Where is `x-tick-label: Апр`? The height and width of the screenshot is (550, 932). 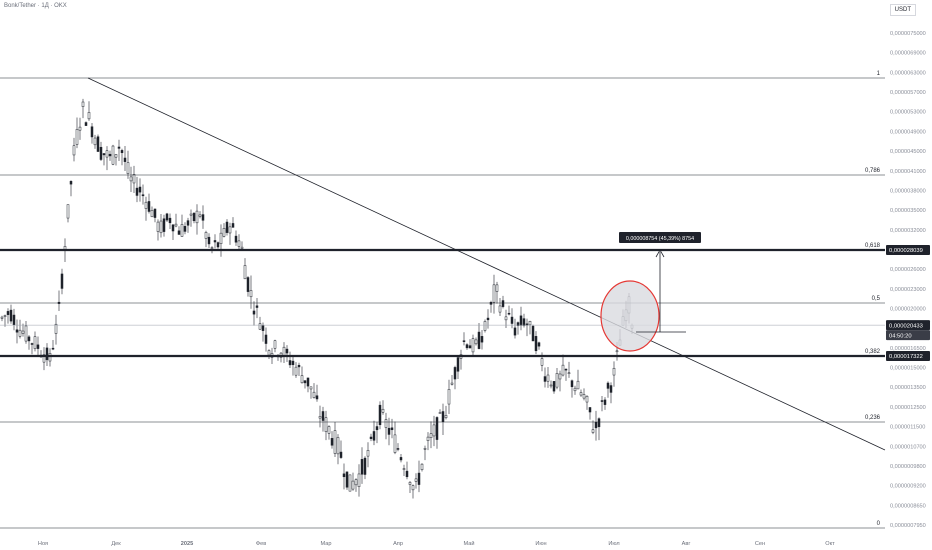
x-tick-label: Апр is located at coordinates (398, 544).